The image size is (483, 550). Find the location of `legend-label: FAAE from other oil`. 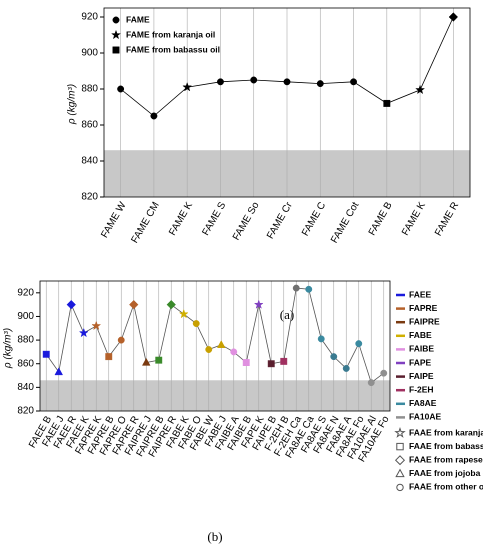

legend-label: FAAE from other oil is located at coordinates (446, 487).